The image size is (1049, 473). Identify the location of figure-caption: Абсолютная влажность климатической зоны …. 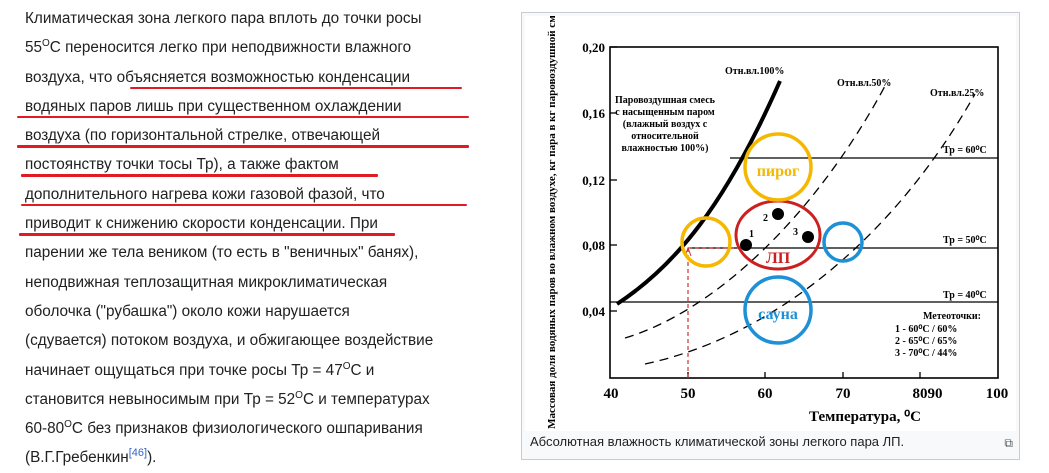
(717, 441).